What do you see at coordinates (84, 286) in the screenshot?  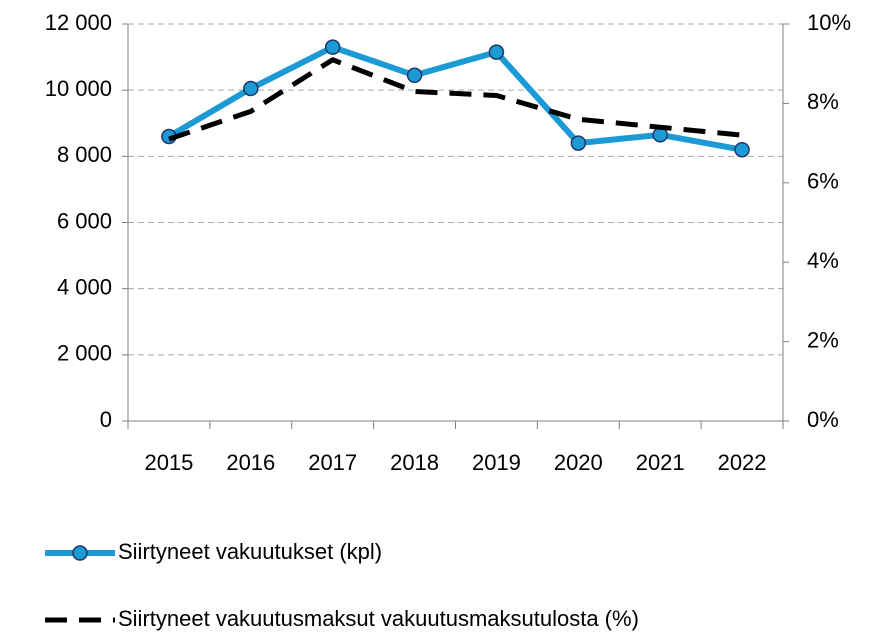 I see `y-tick-label: 4 000` at bounding box center [84, 286].